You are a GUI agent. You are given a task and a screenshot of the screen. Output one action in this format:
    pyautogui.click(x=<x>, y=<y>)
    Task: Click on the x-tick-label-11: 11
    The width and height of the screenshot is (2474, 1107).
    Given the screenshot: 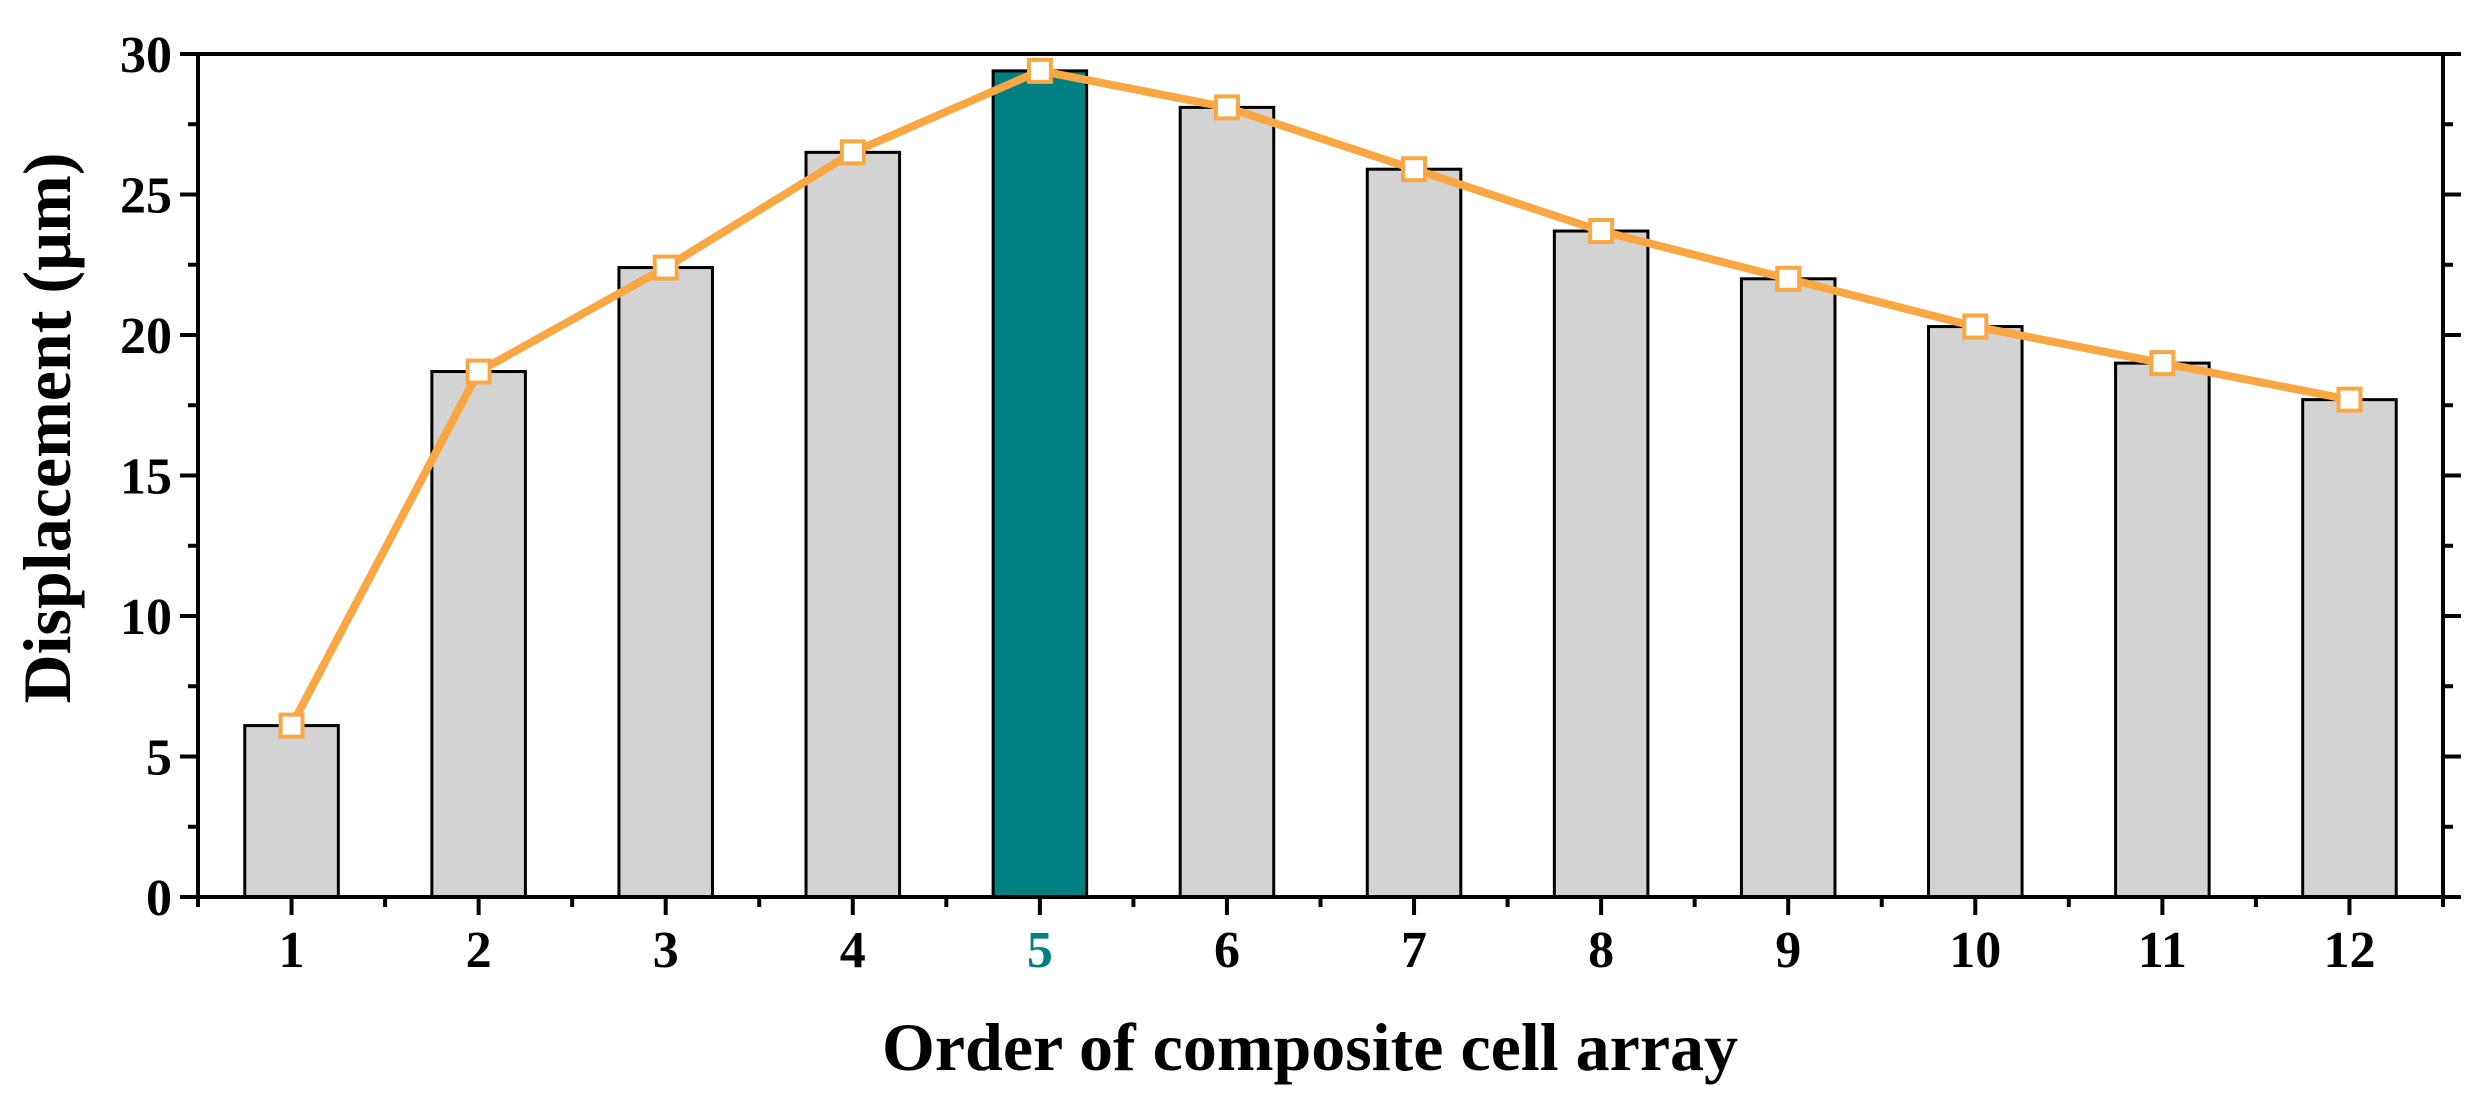 What is the action you would take?
    pyautogui.click(x=2162, y=950)
    